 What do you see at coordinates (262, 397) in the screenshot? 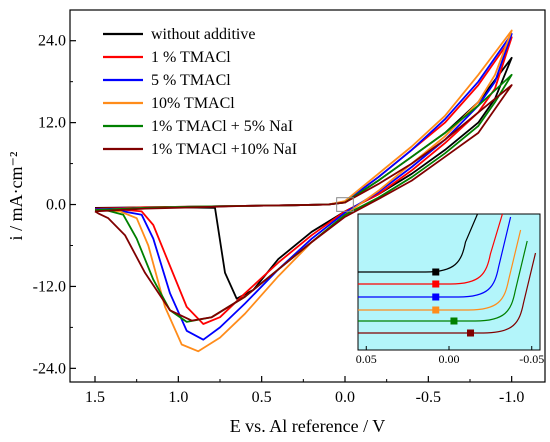
I see `x-tick-label: 0.5` at bounding box center [262, 397].